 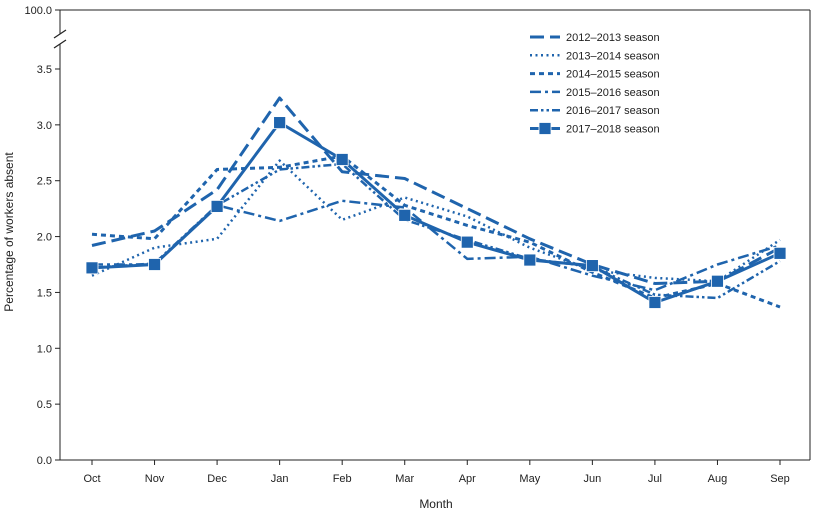 I want to click on y-axis: 0.0 0.5 1.0 1.5 2.0 2.5 3.0 3.5 100.0, so click(x=42, y=236).